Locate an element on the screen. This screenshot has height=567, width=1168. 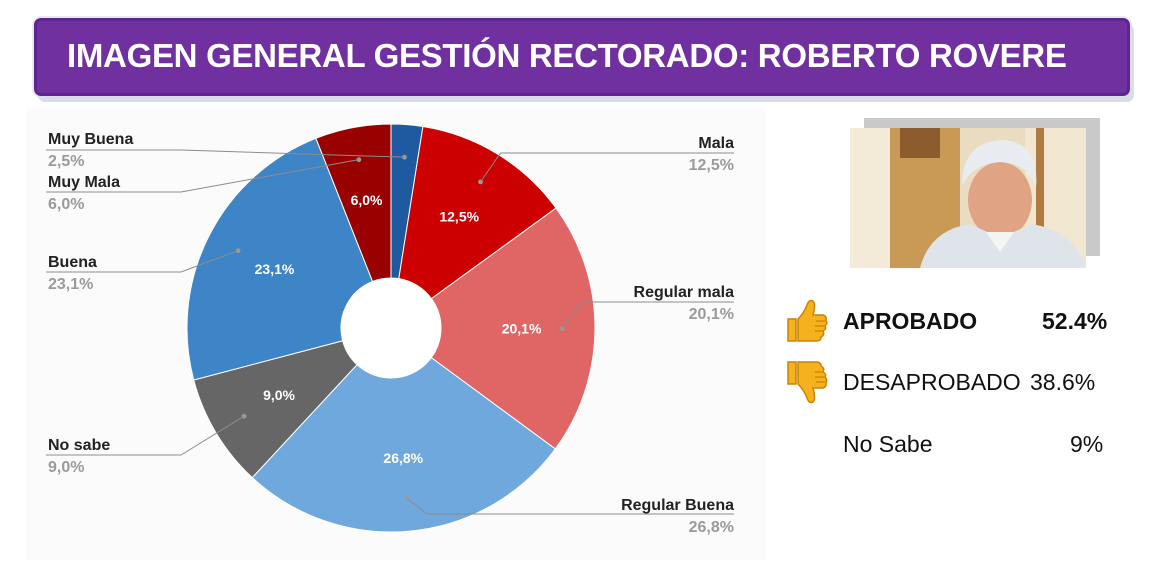
legend-value-regular-mala: 20,1% is located at coordinates (711, 314).